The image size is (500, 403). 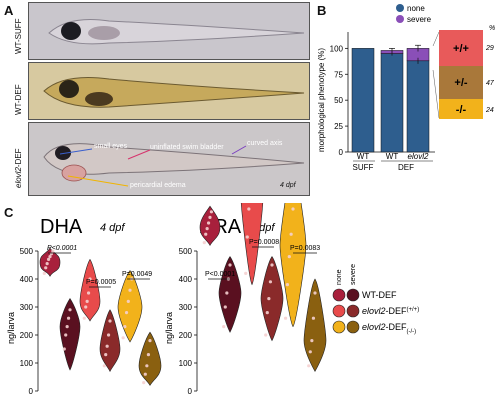 I want to click on larva-photo-wt-def, so click(x=169, y=91).